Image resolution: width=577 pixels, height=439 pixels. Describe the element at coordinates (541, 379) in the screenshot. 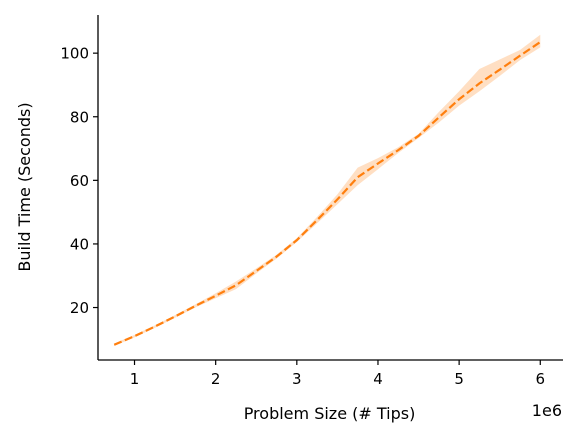

I see `x-tick-label: 6` at that location.